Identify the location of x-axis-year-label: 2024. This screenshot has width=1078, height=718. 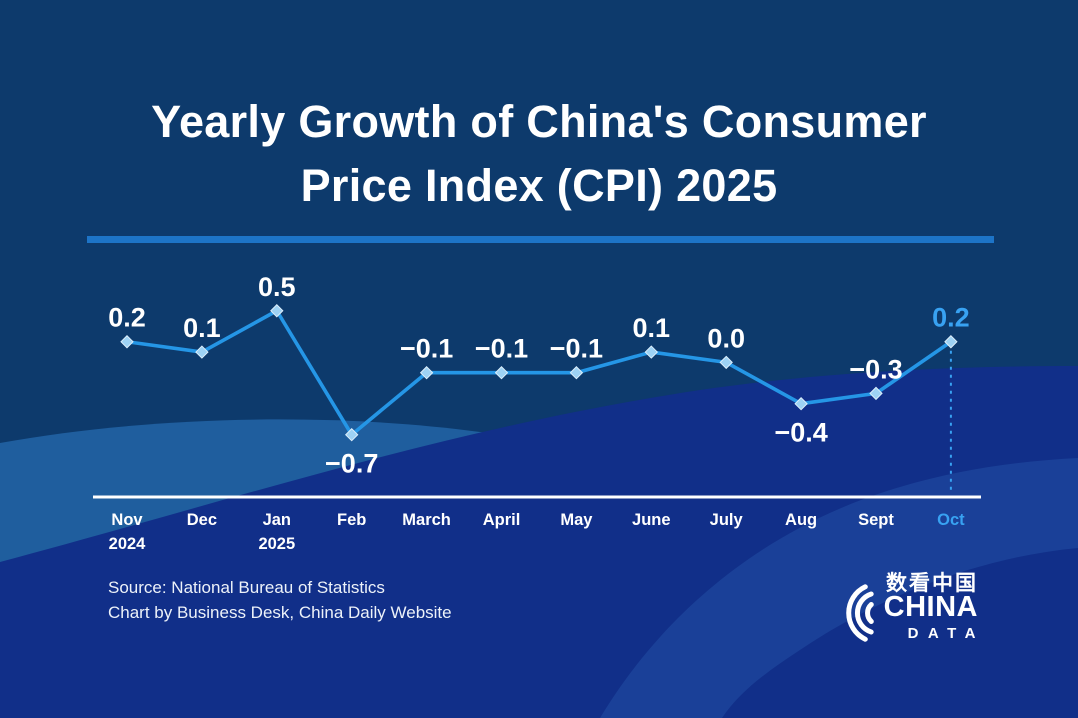
(128, 544).